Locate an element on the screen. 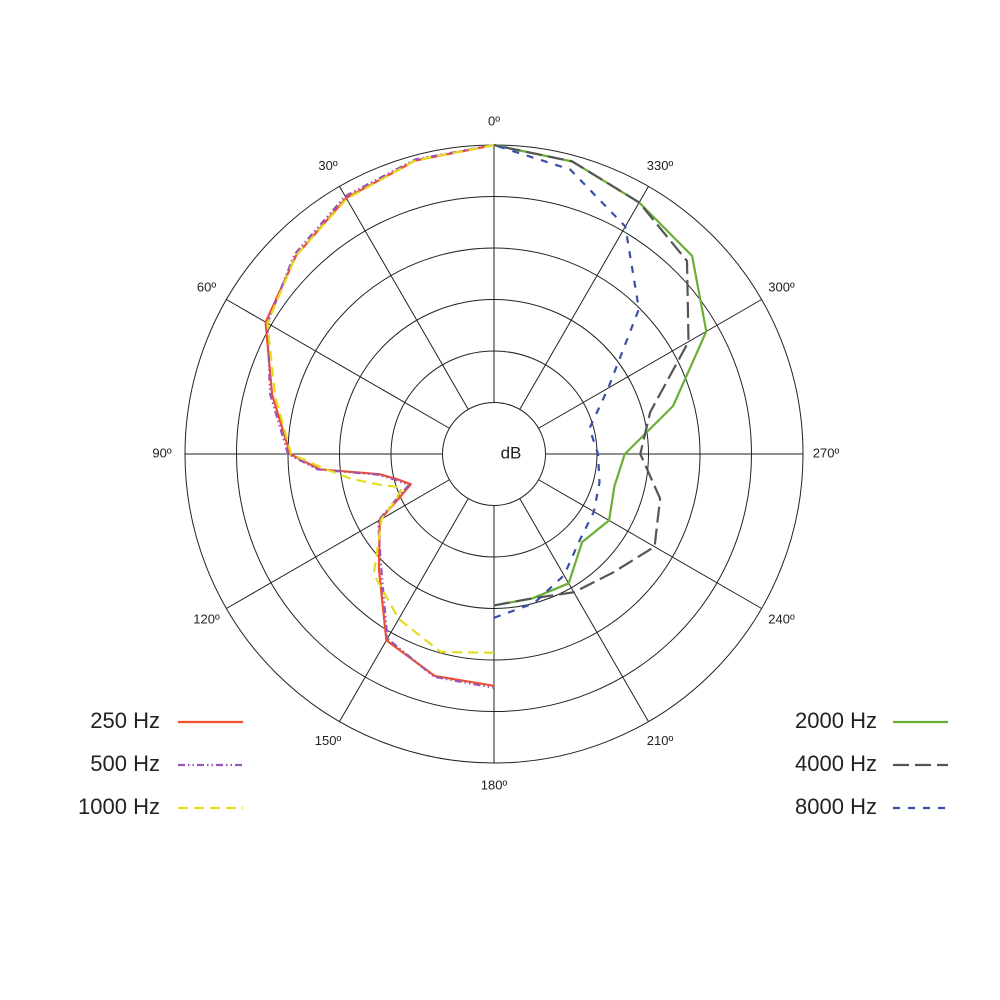 The height and width of the screenshot is (1000, 1000). legend-label: 500 Hz is located at coordinates (125, 763).